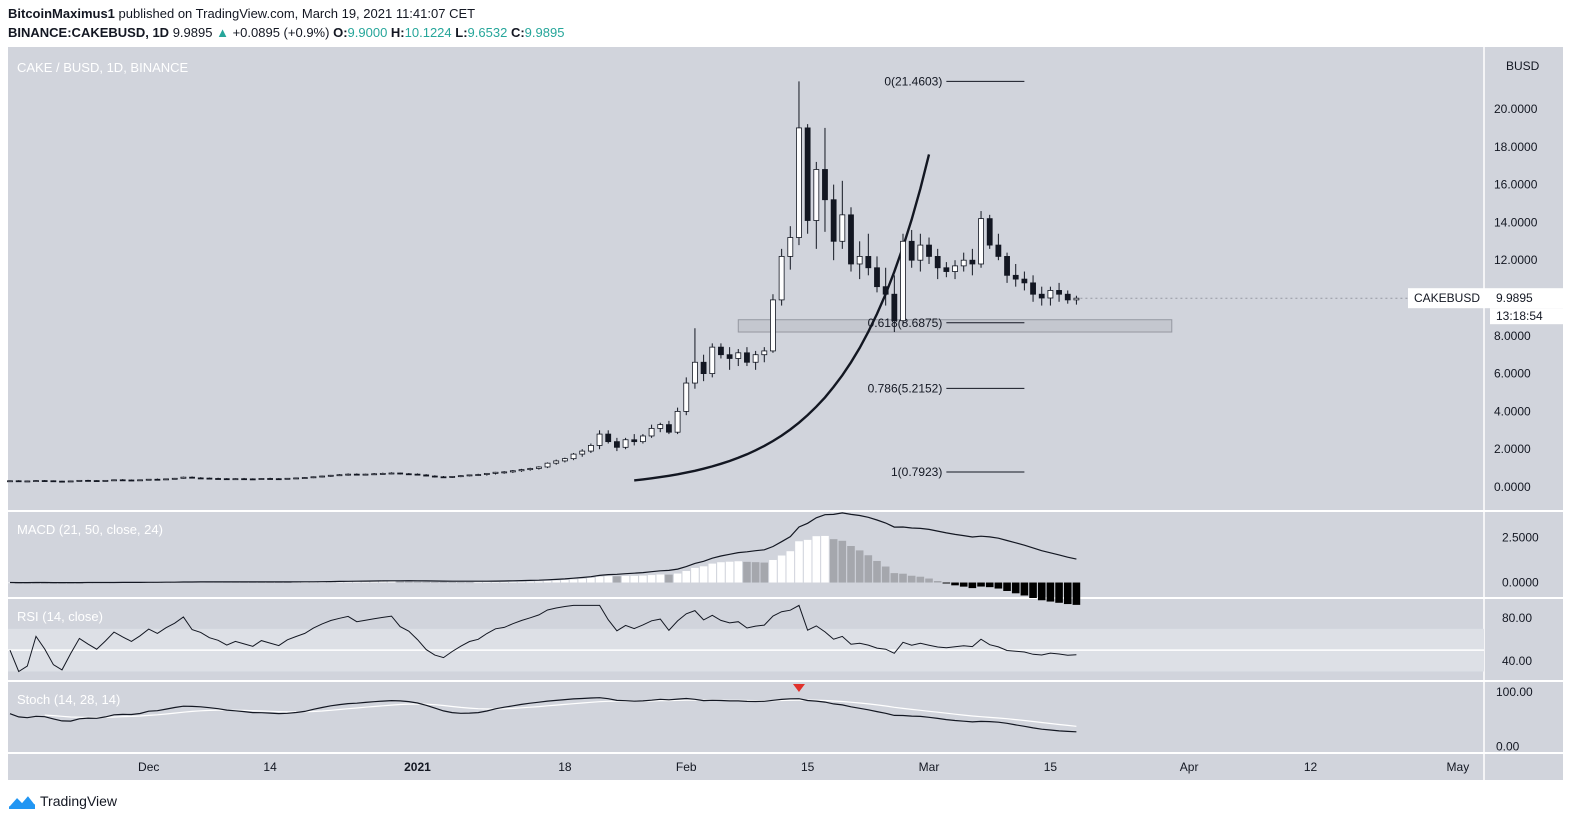  I want to click on x-tick-label: 14, so click(270, 767).